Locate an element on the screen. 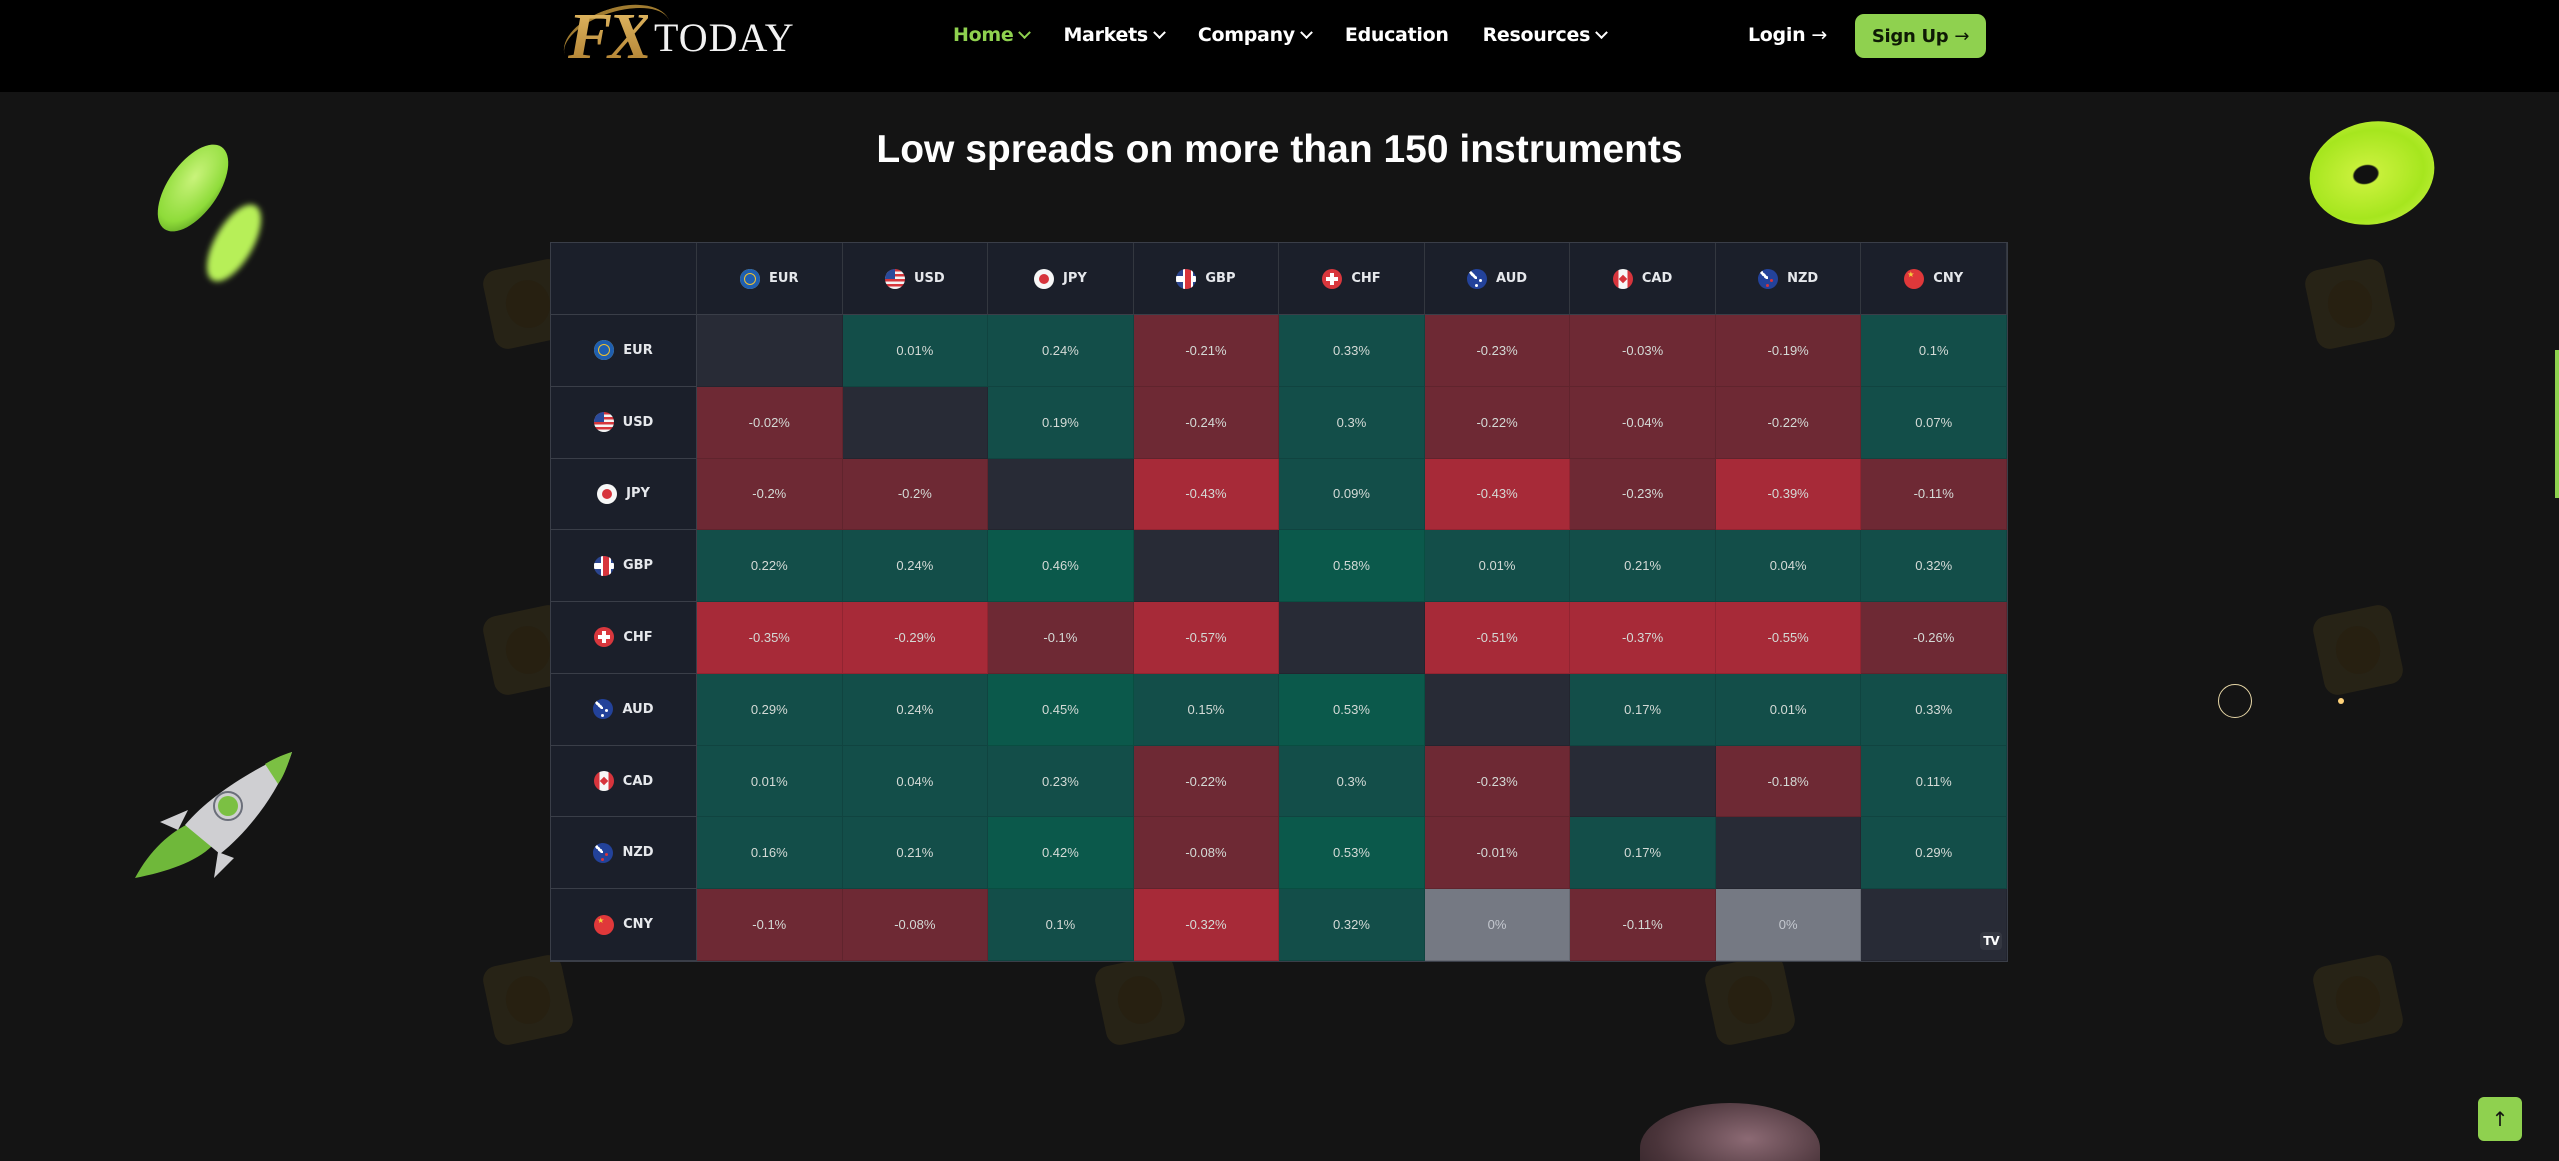  login-link: Login → is located at coordinates (1787, 35).